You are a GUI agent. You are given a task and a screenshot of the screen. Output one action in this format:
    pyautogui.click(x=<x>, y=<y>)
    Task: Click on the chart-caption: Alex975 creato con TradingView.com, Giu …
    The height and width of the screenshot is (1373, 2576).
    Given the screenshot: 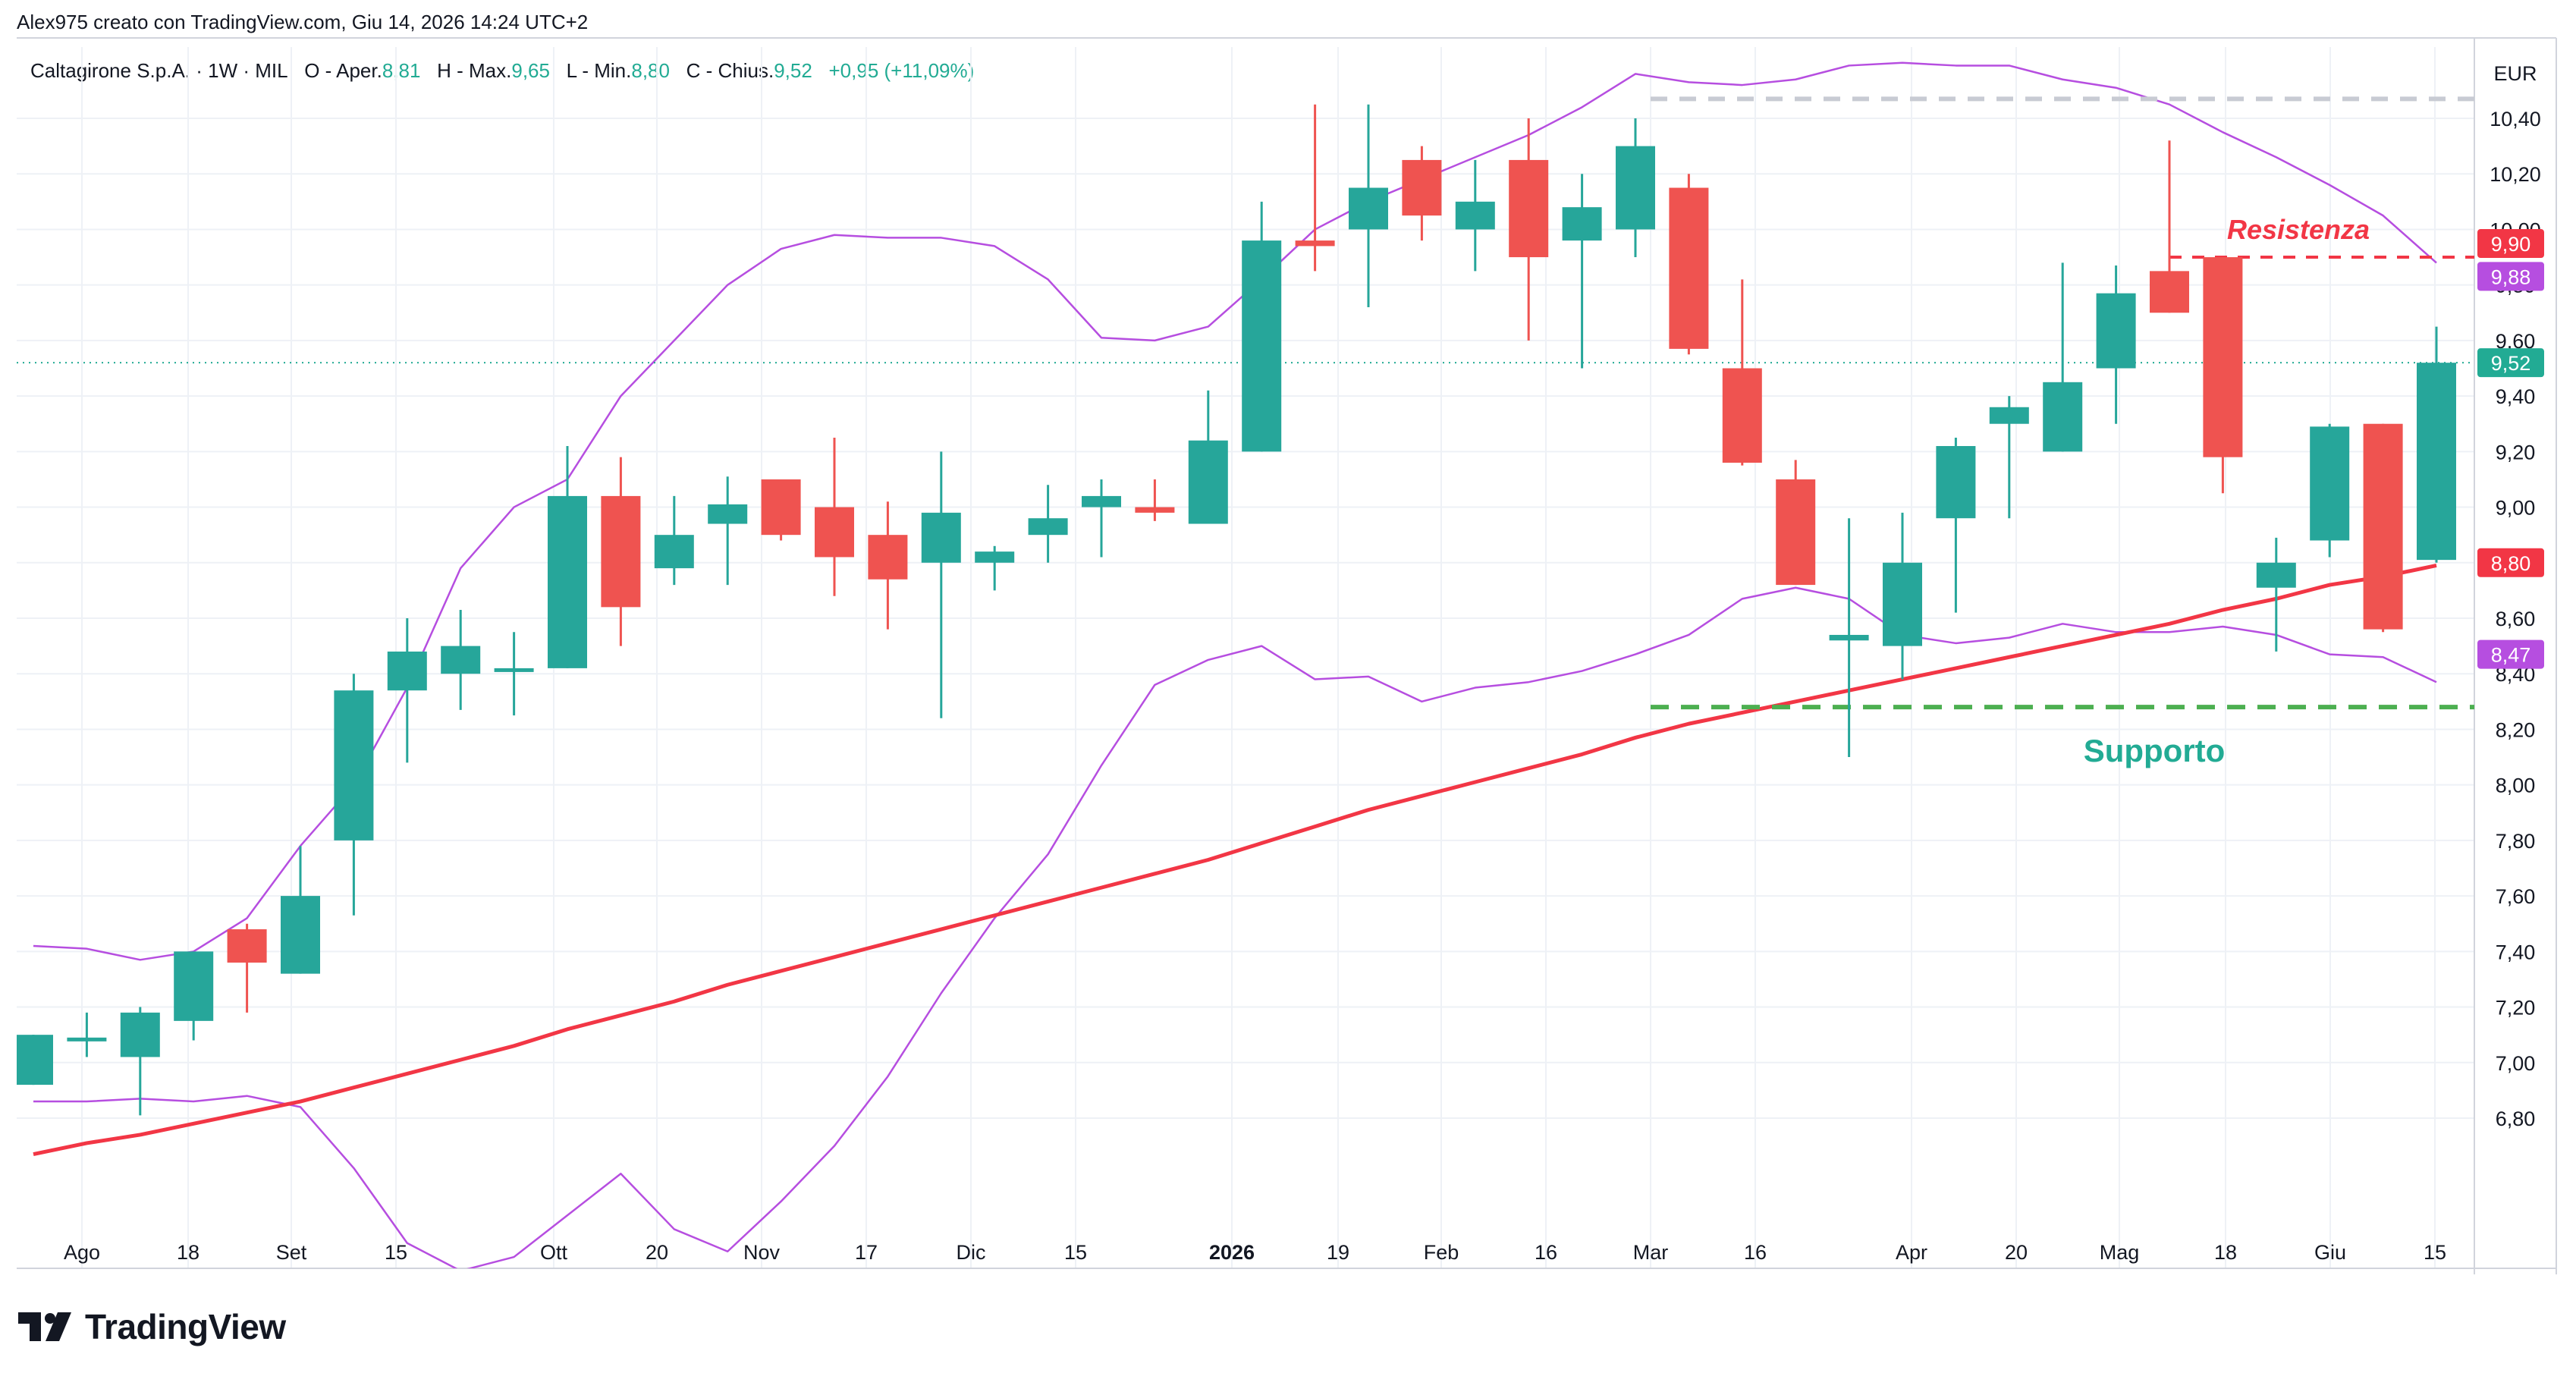 What is the action you would take?
    pyautogui.click(x=303, y=22)
    